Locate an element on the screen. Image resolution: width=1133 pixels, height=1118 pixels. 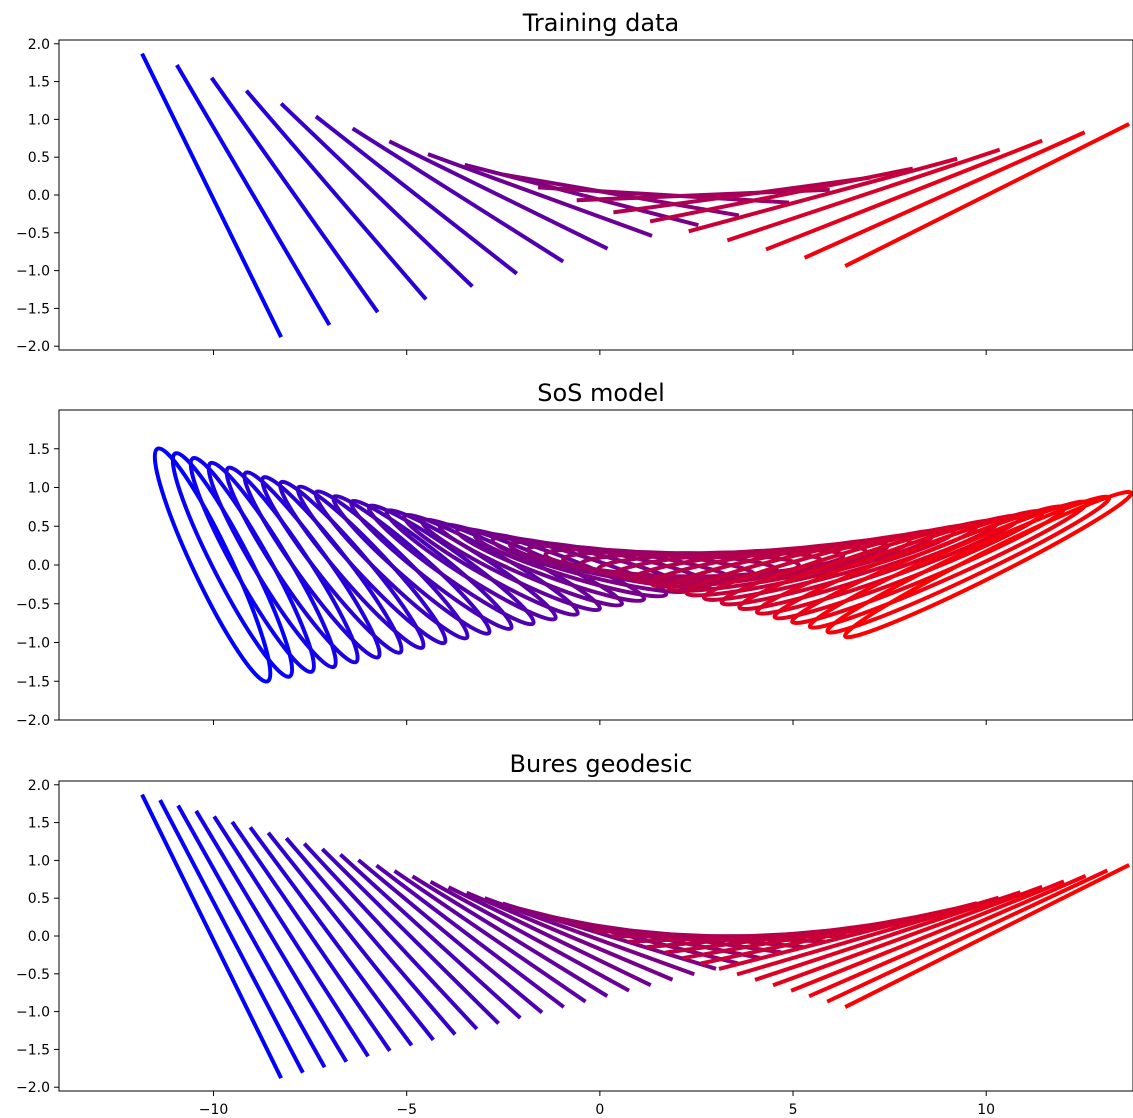
axes-title-training-data: Training data is located at coordinates (600, 23).